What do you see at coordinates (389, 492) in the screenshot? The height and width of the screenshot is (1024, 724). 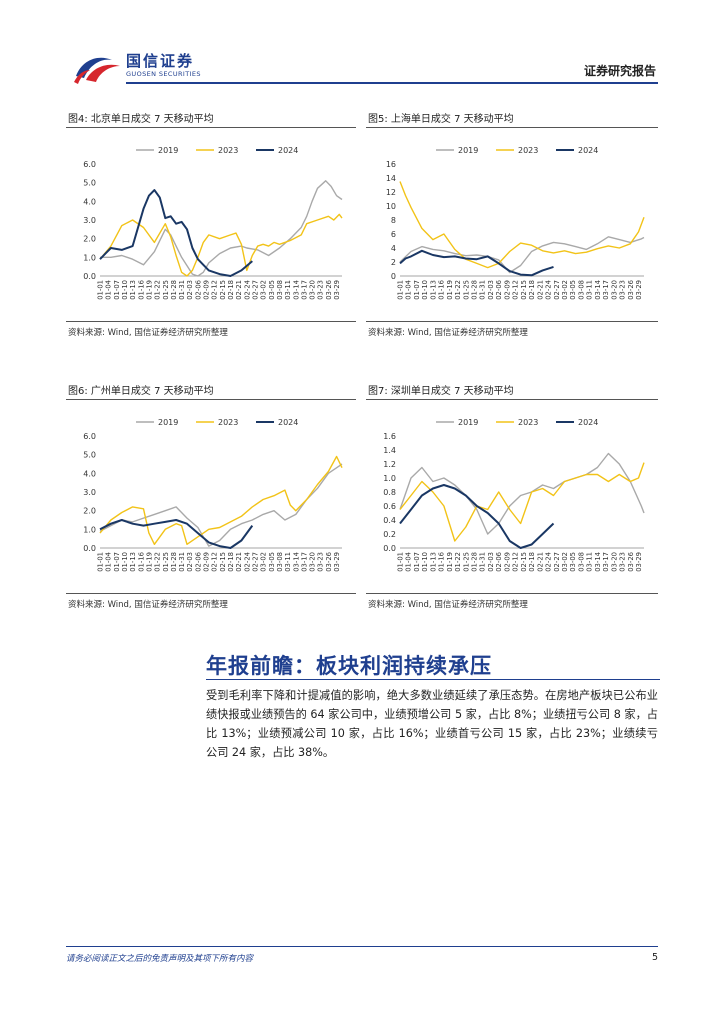 I see `y-tick-label: 0.8` at bounding box center [389, 492].